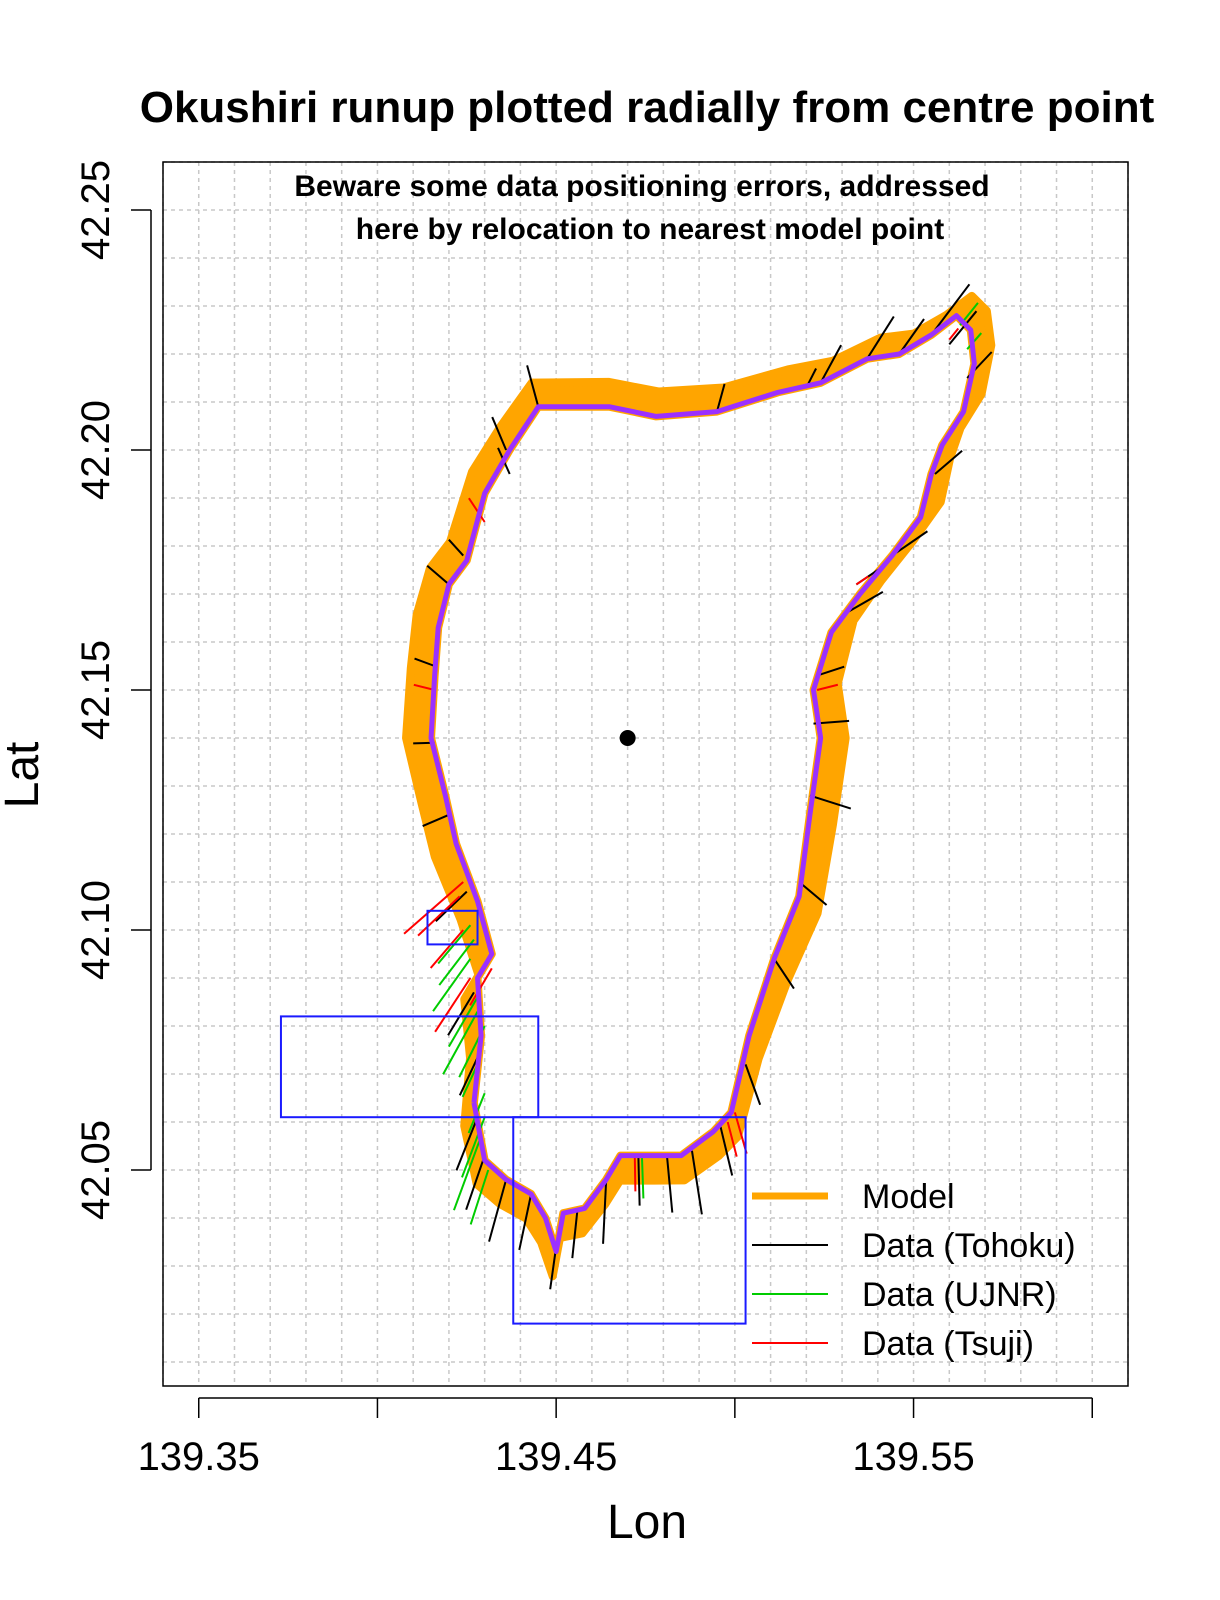  I want to click on y-tick-label: 42.10, so click(96, 930).